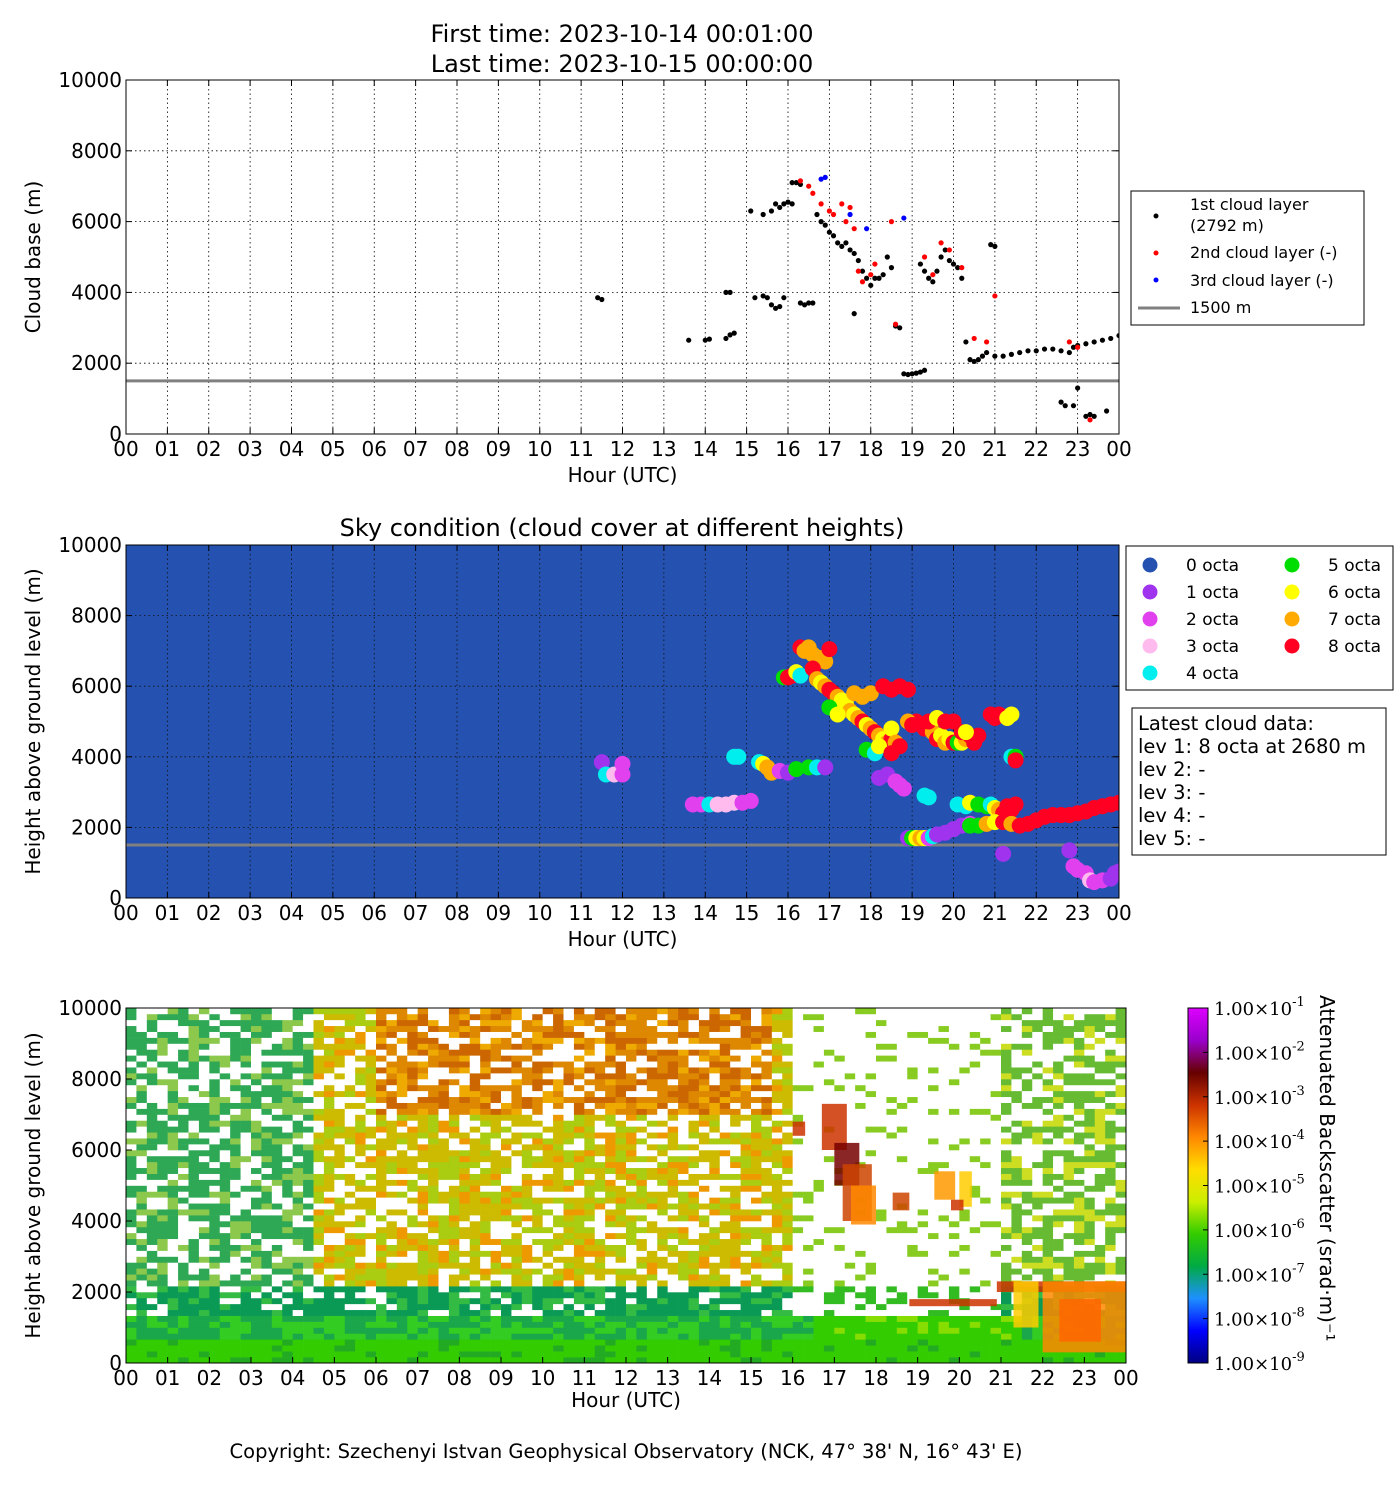  I want to click on octa-1-point, so click(1003, 853).